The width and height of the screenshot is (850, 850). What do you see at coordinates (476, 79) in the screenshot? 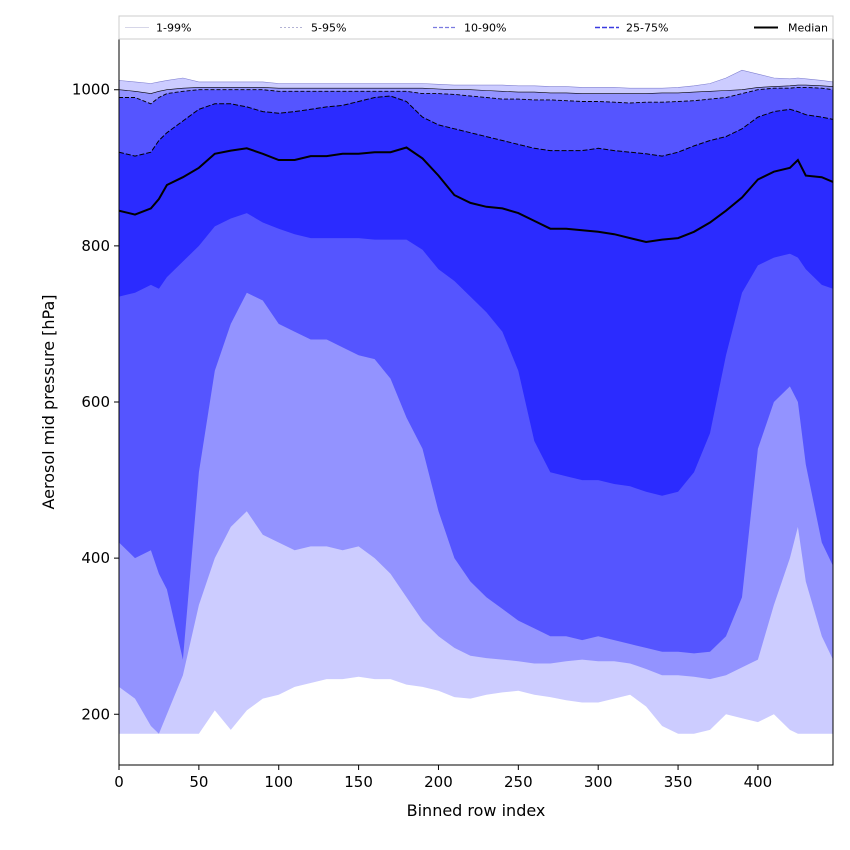
I see `line-1-99-upper` at bounding box center [476, 79].